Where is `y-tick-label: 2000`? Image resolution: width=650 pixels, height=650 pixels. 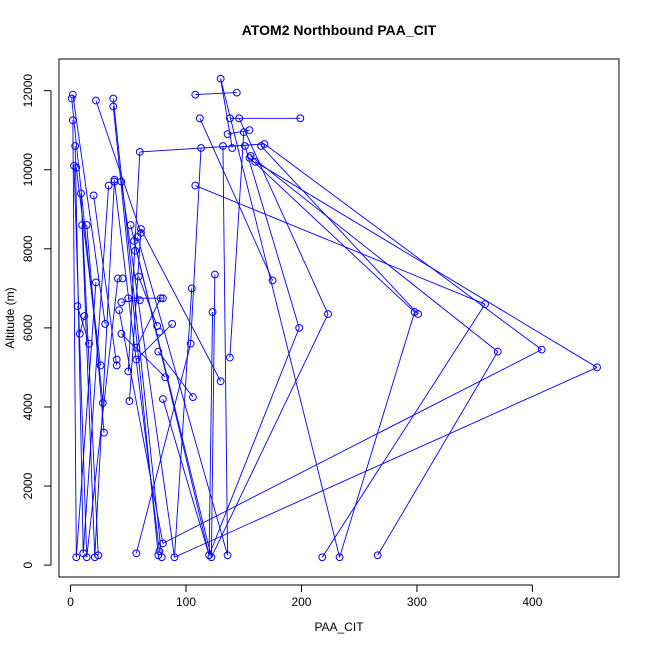 y-tick-label: 2000 is located at coordinates (28, 485).